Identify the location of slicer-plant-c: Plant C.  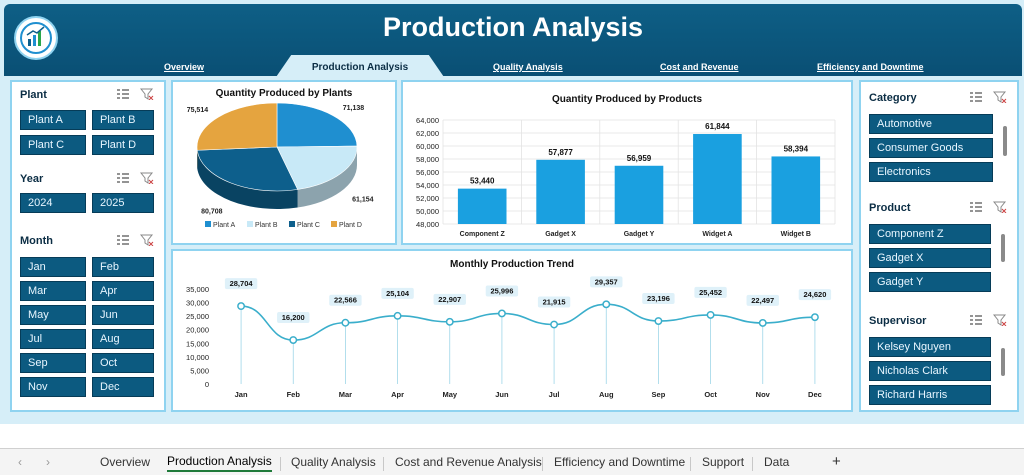
(53, 145).